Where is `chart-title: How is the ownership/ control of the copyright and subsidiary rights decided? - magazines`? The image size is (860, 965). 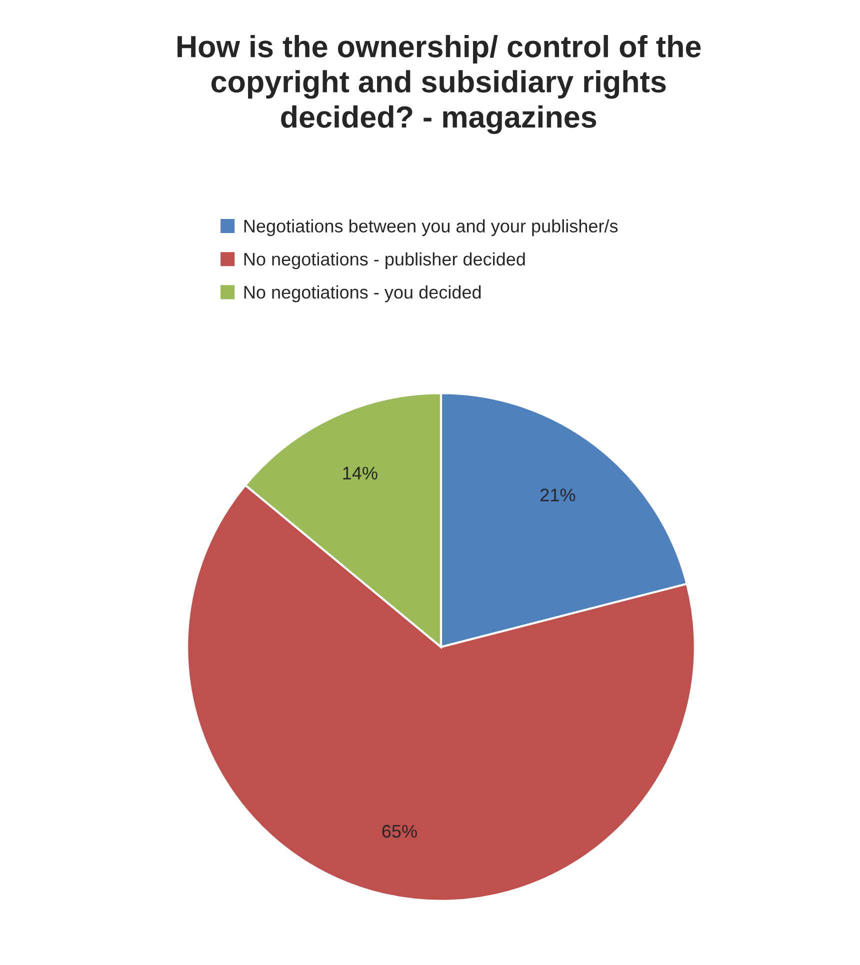
chart-title: How is the ownership/ control of the copyright and subsidiary rights decided? - magazines is located at coordinates (439, 84).